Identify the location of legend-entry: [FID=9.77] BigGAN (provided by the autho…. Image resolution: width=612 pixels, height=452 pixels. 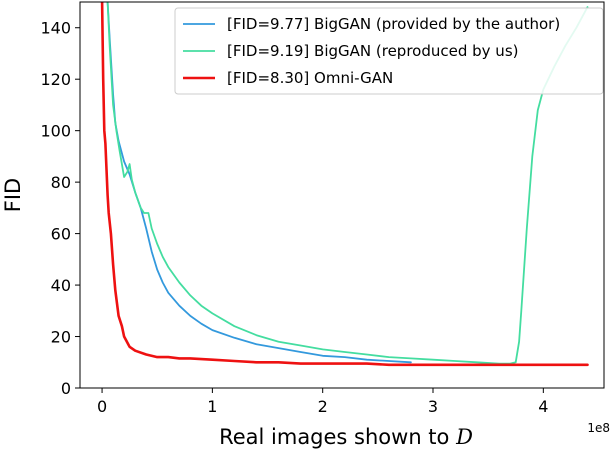
(393, 24).